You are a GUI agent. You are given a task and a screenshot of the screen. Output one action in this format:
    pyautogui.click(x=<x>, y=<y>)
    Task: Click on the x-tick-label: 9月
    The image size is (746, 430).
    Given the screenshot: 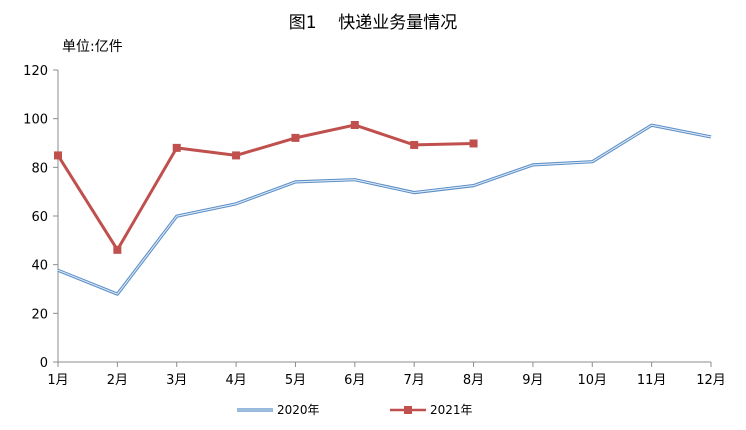 What is the action you would take?
    pyautogui.click(x=532, y=380)
    